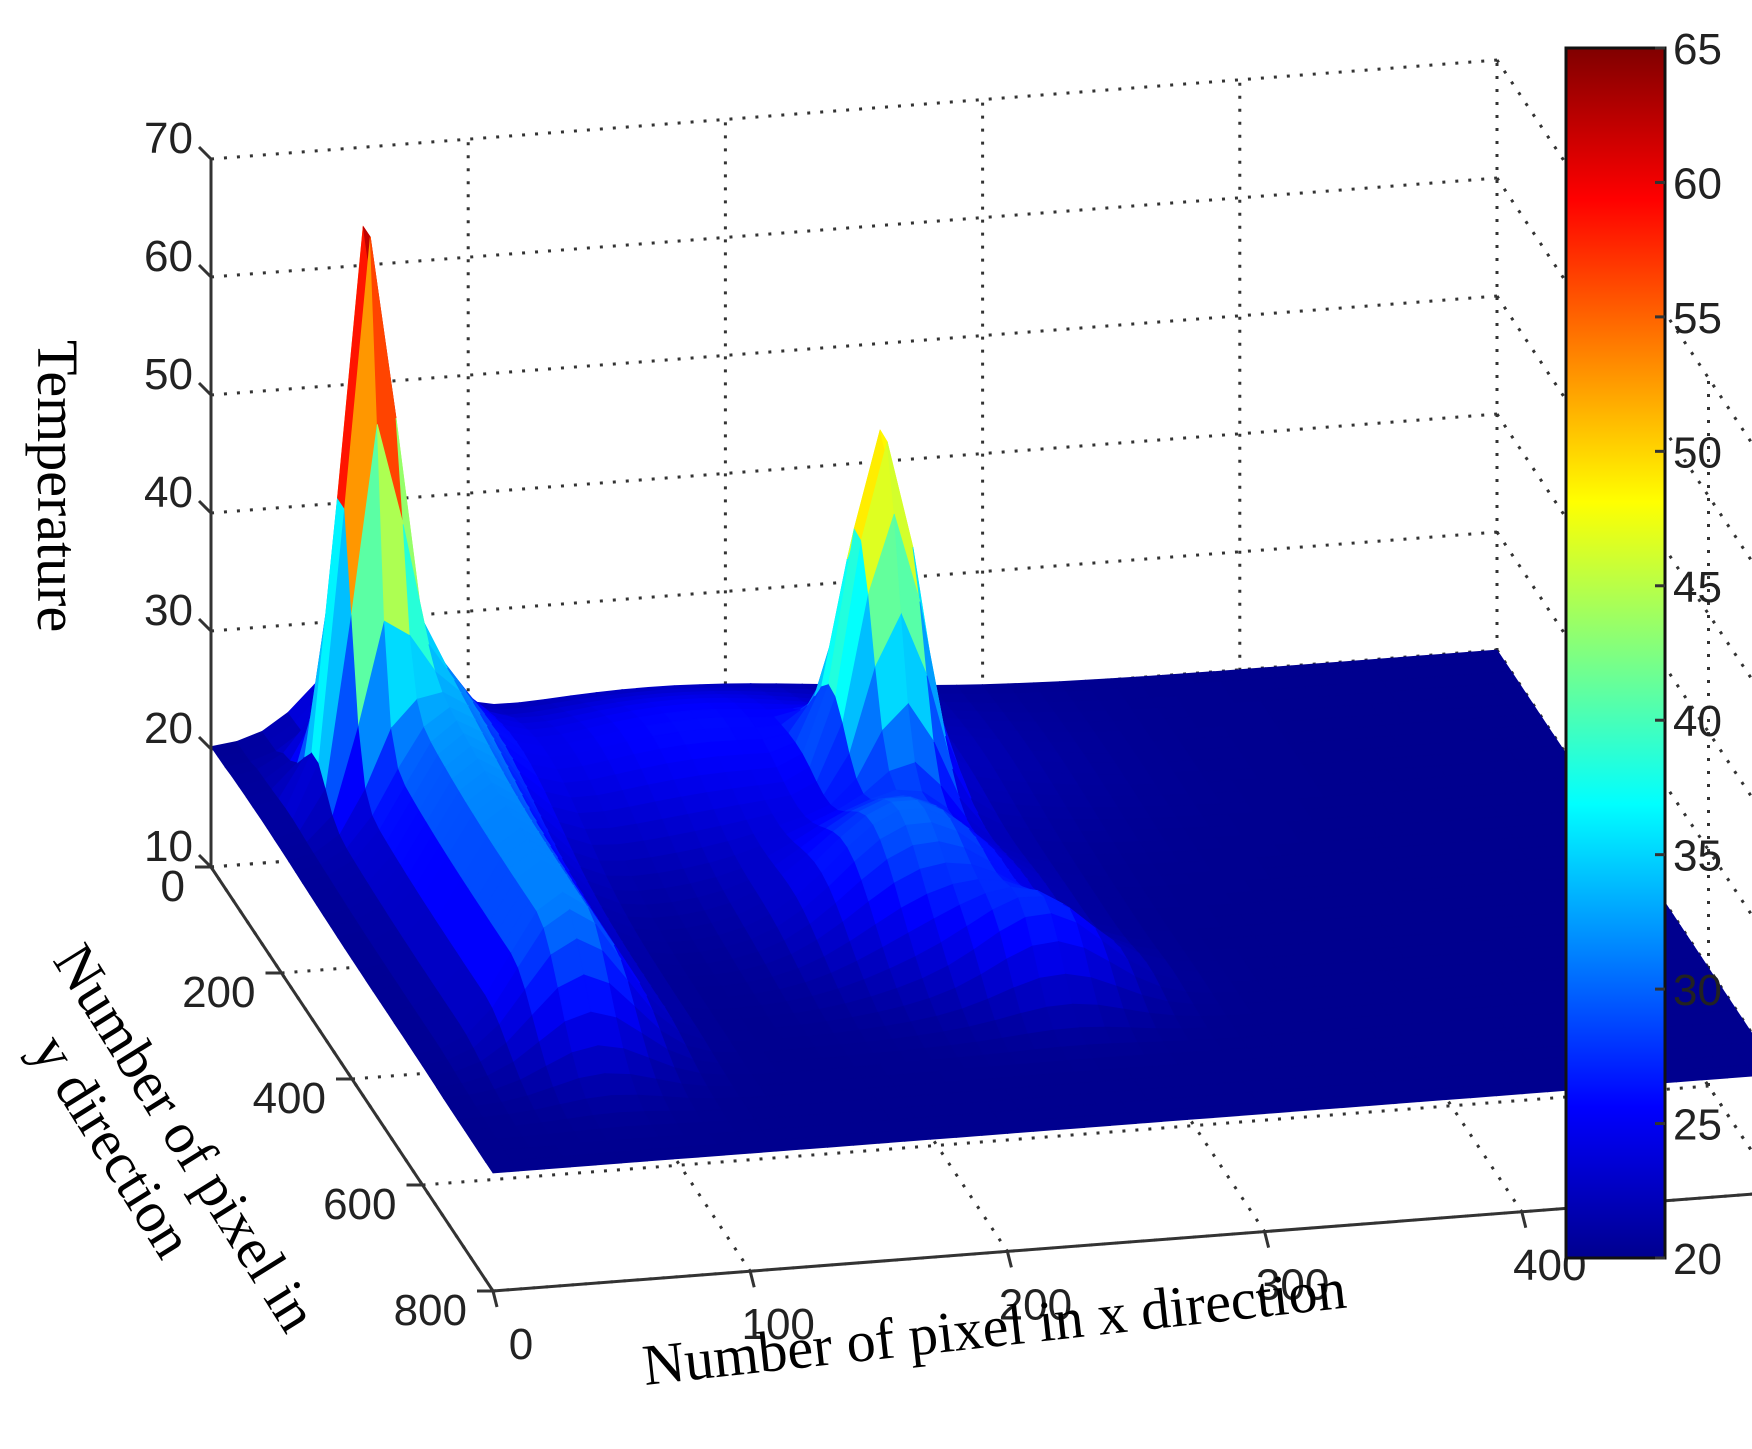  What do you see at coordinates (168, 138) in the screenshot?
I see `z-tick-label: 70` at bounding box center [168, 138].